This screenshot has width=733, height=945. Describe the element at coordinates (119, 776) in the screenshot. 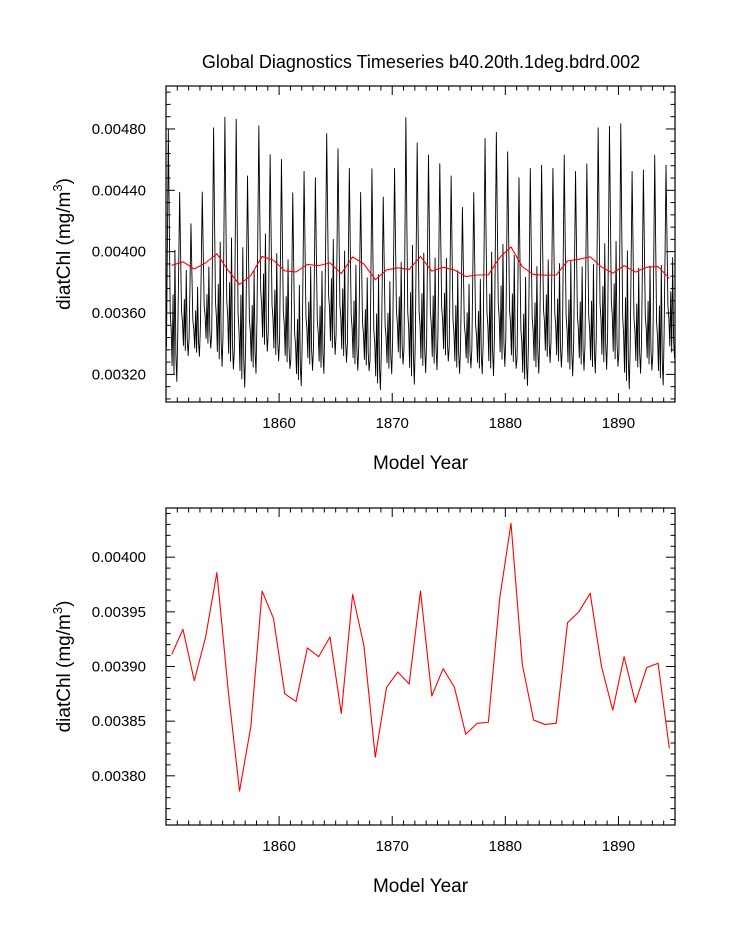

I see `y-tick-label: 0.00380` at that location.